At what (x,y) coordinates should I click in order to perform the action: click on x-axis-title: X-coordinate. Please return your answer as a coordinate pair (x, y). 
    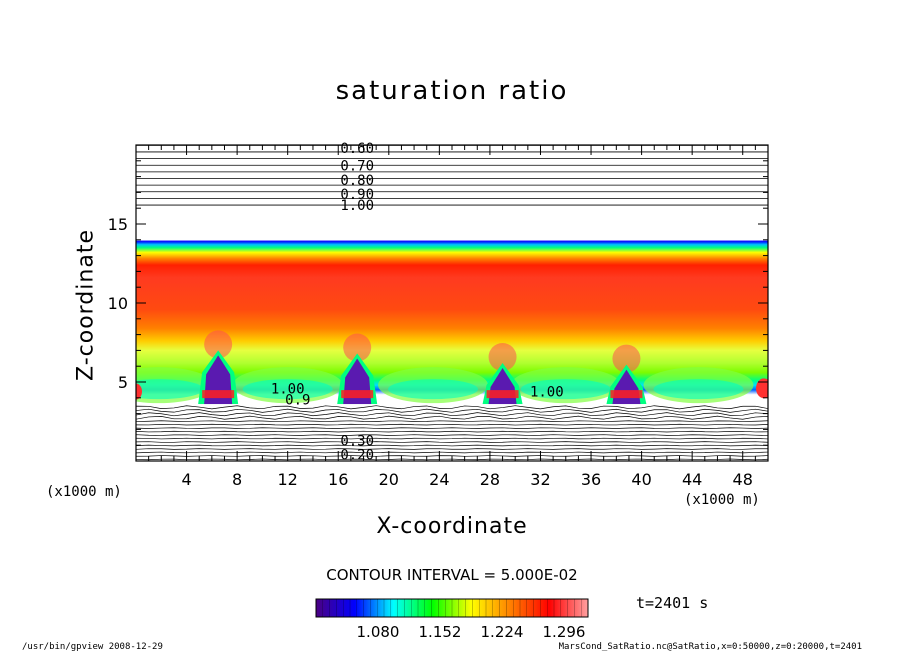
    Looking at the image, I should click on (452, 526).